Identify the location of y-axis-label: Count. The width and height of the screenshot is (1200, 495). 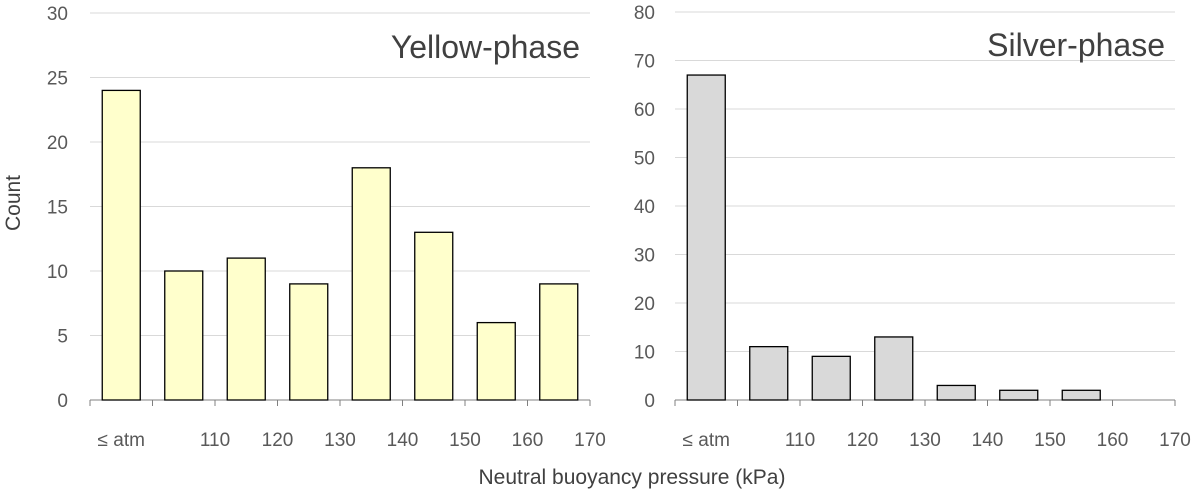
(13, 203).